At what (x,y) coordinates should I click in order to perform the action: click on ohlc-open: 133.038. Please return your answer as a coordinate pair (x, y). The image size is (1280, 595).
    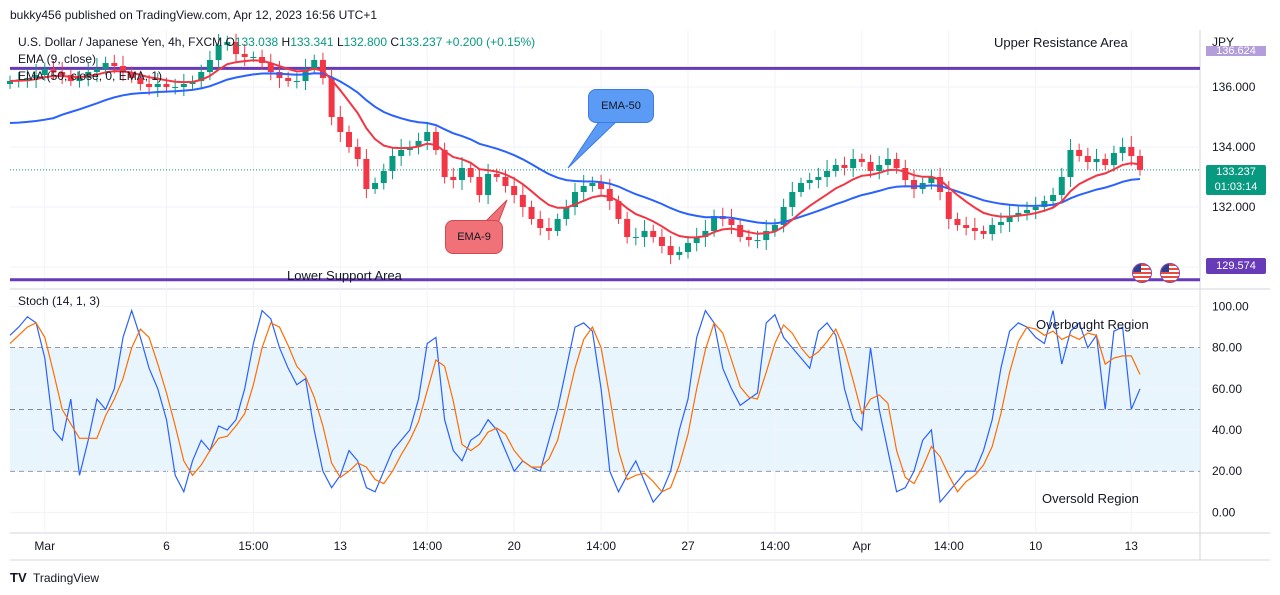
    Looking at the image, I should click on (256, 42).